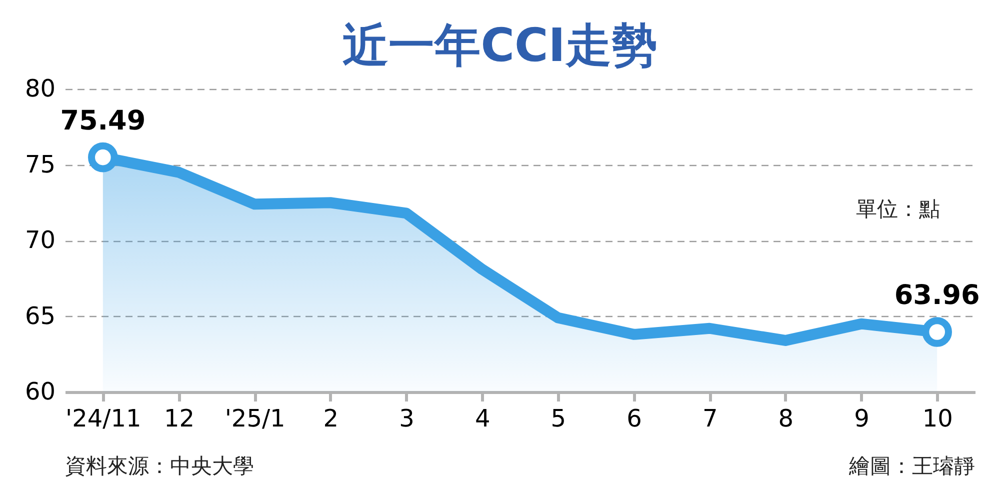 Image resolution: width=1000 pixels, height=493 pixels. Describe the element at coordinates (255, 418) in the screenshot. I see `x-tick-label: '25/1` at that location.